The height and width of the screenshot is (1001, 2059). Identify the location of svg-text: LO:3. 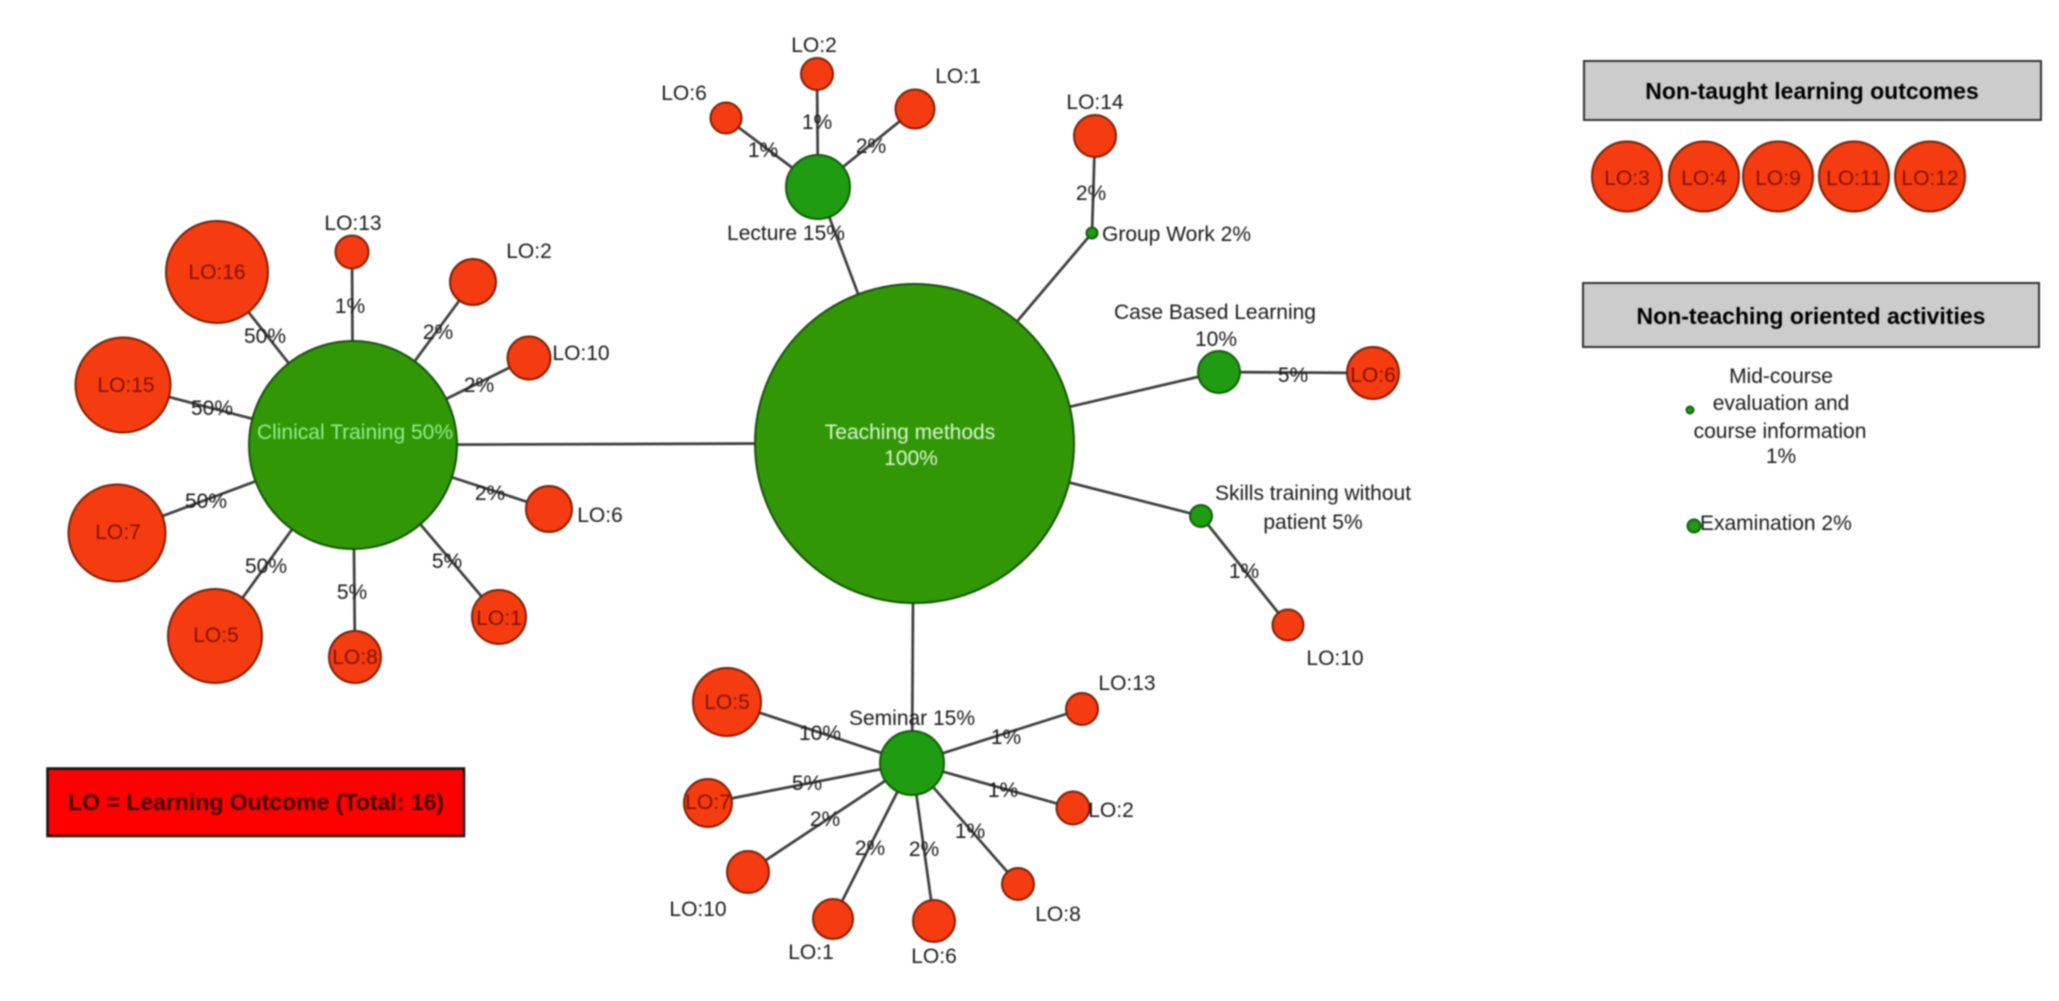
(1627, 178).